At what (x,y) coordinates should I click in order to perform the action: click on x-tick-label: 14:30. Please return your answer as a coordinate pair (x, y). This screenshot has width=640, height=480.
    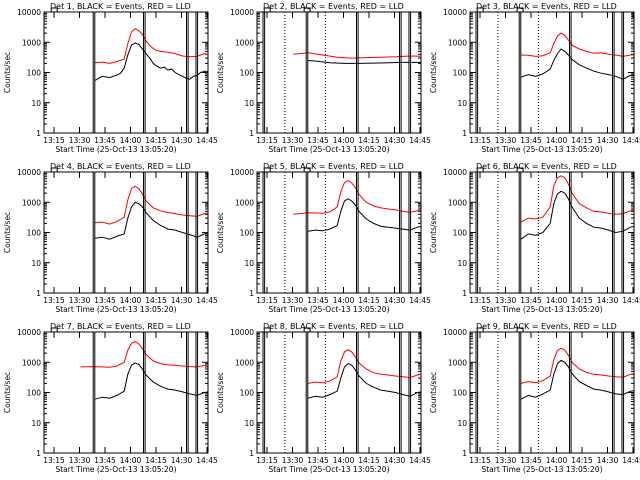
    Looking at the image, I should click on (182, 300).